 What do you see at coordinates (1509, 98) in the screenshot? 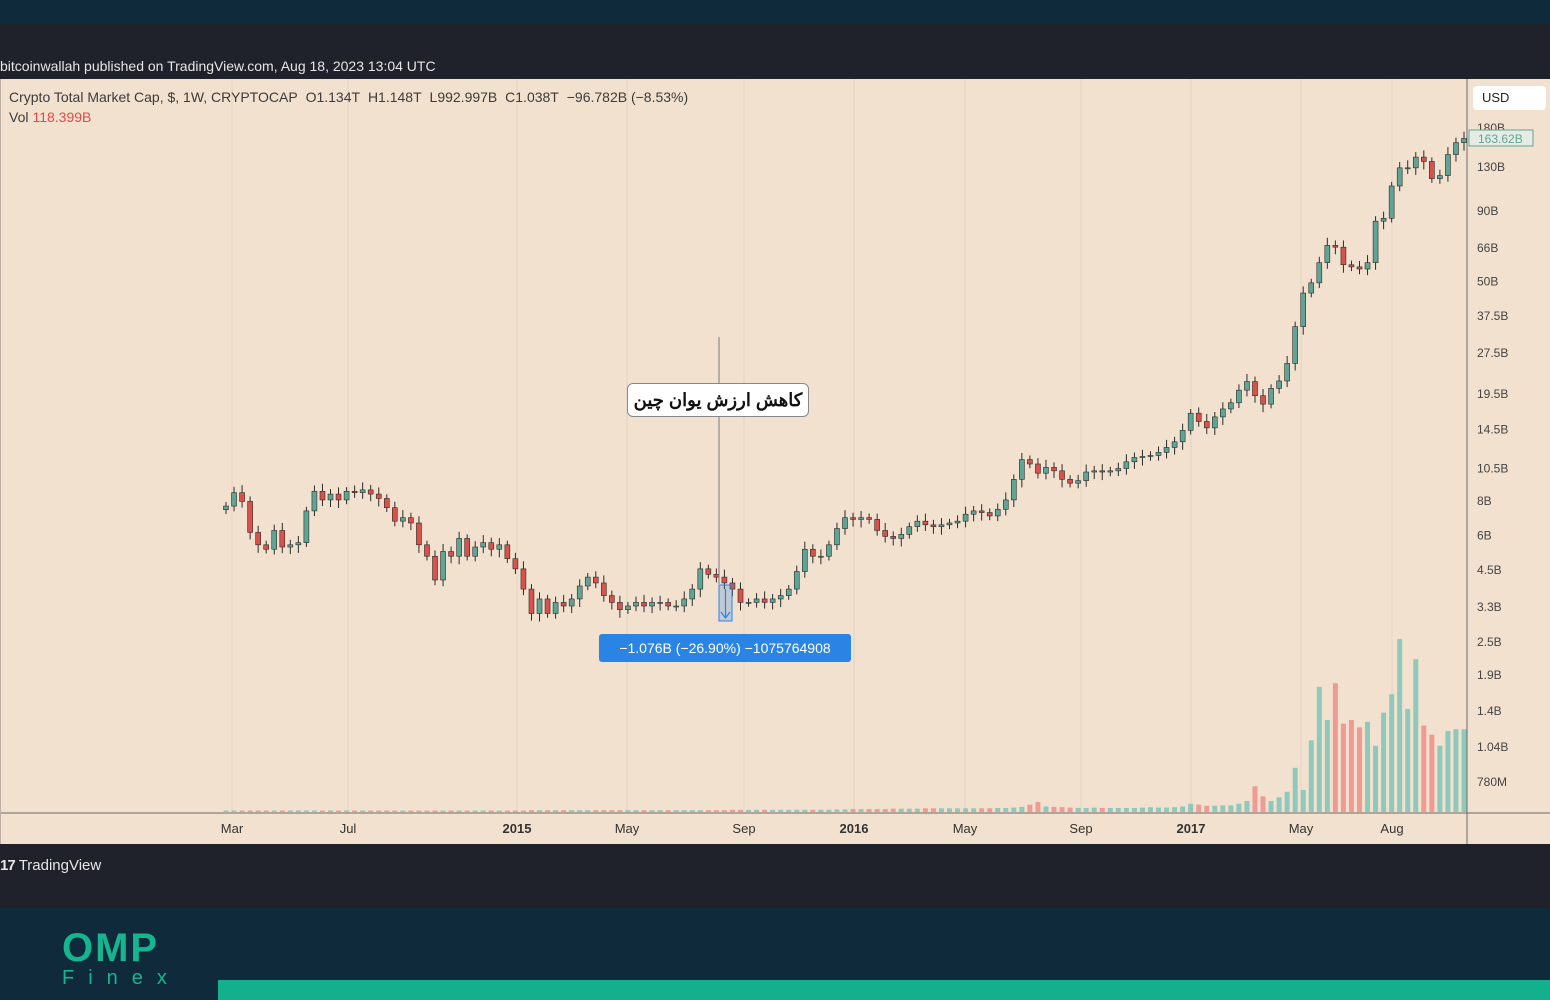
I see `currency-selector: USD` at bounding box center [1509, 98].